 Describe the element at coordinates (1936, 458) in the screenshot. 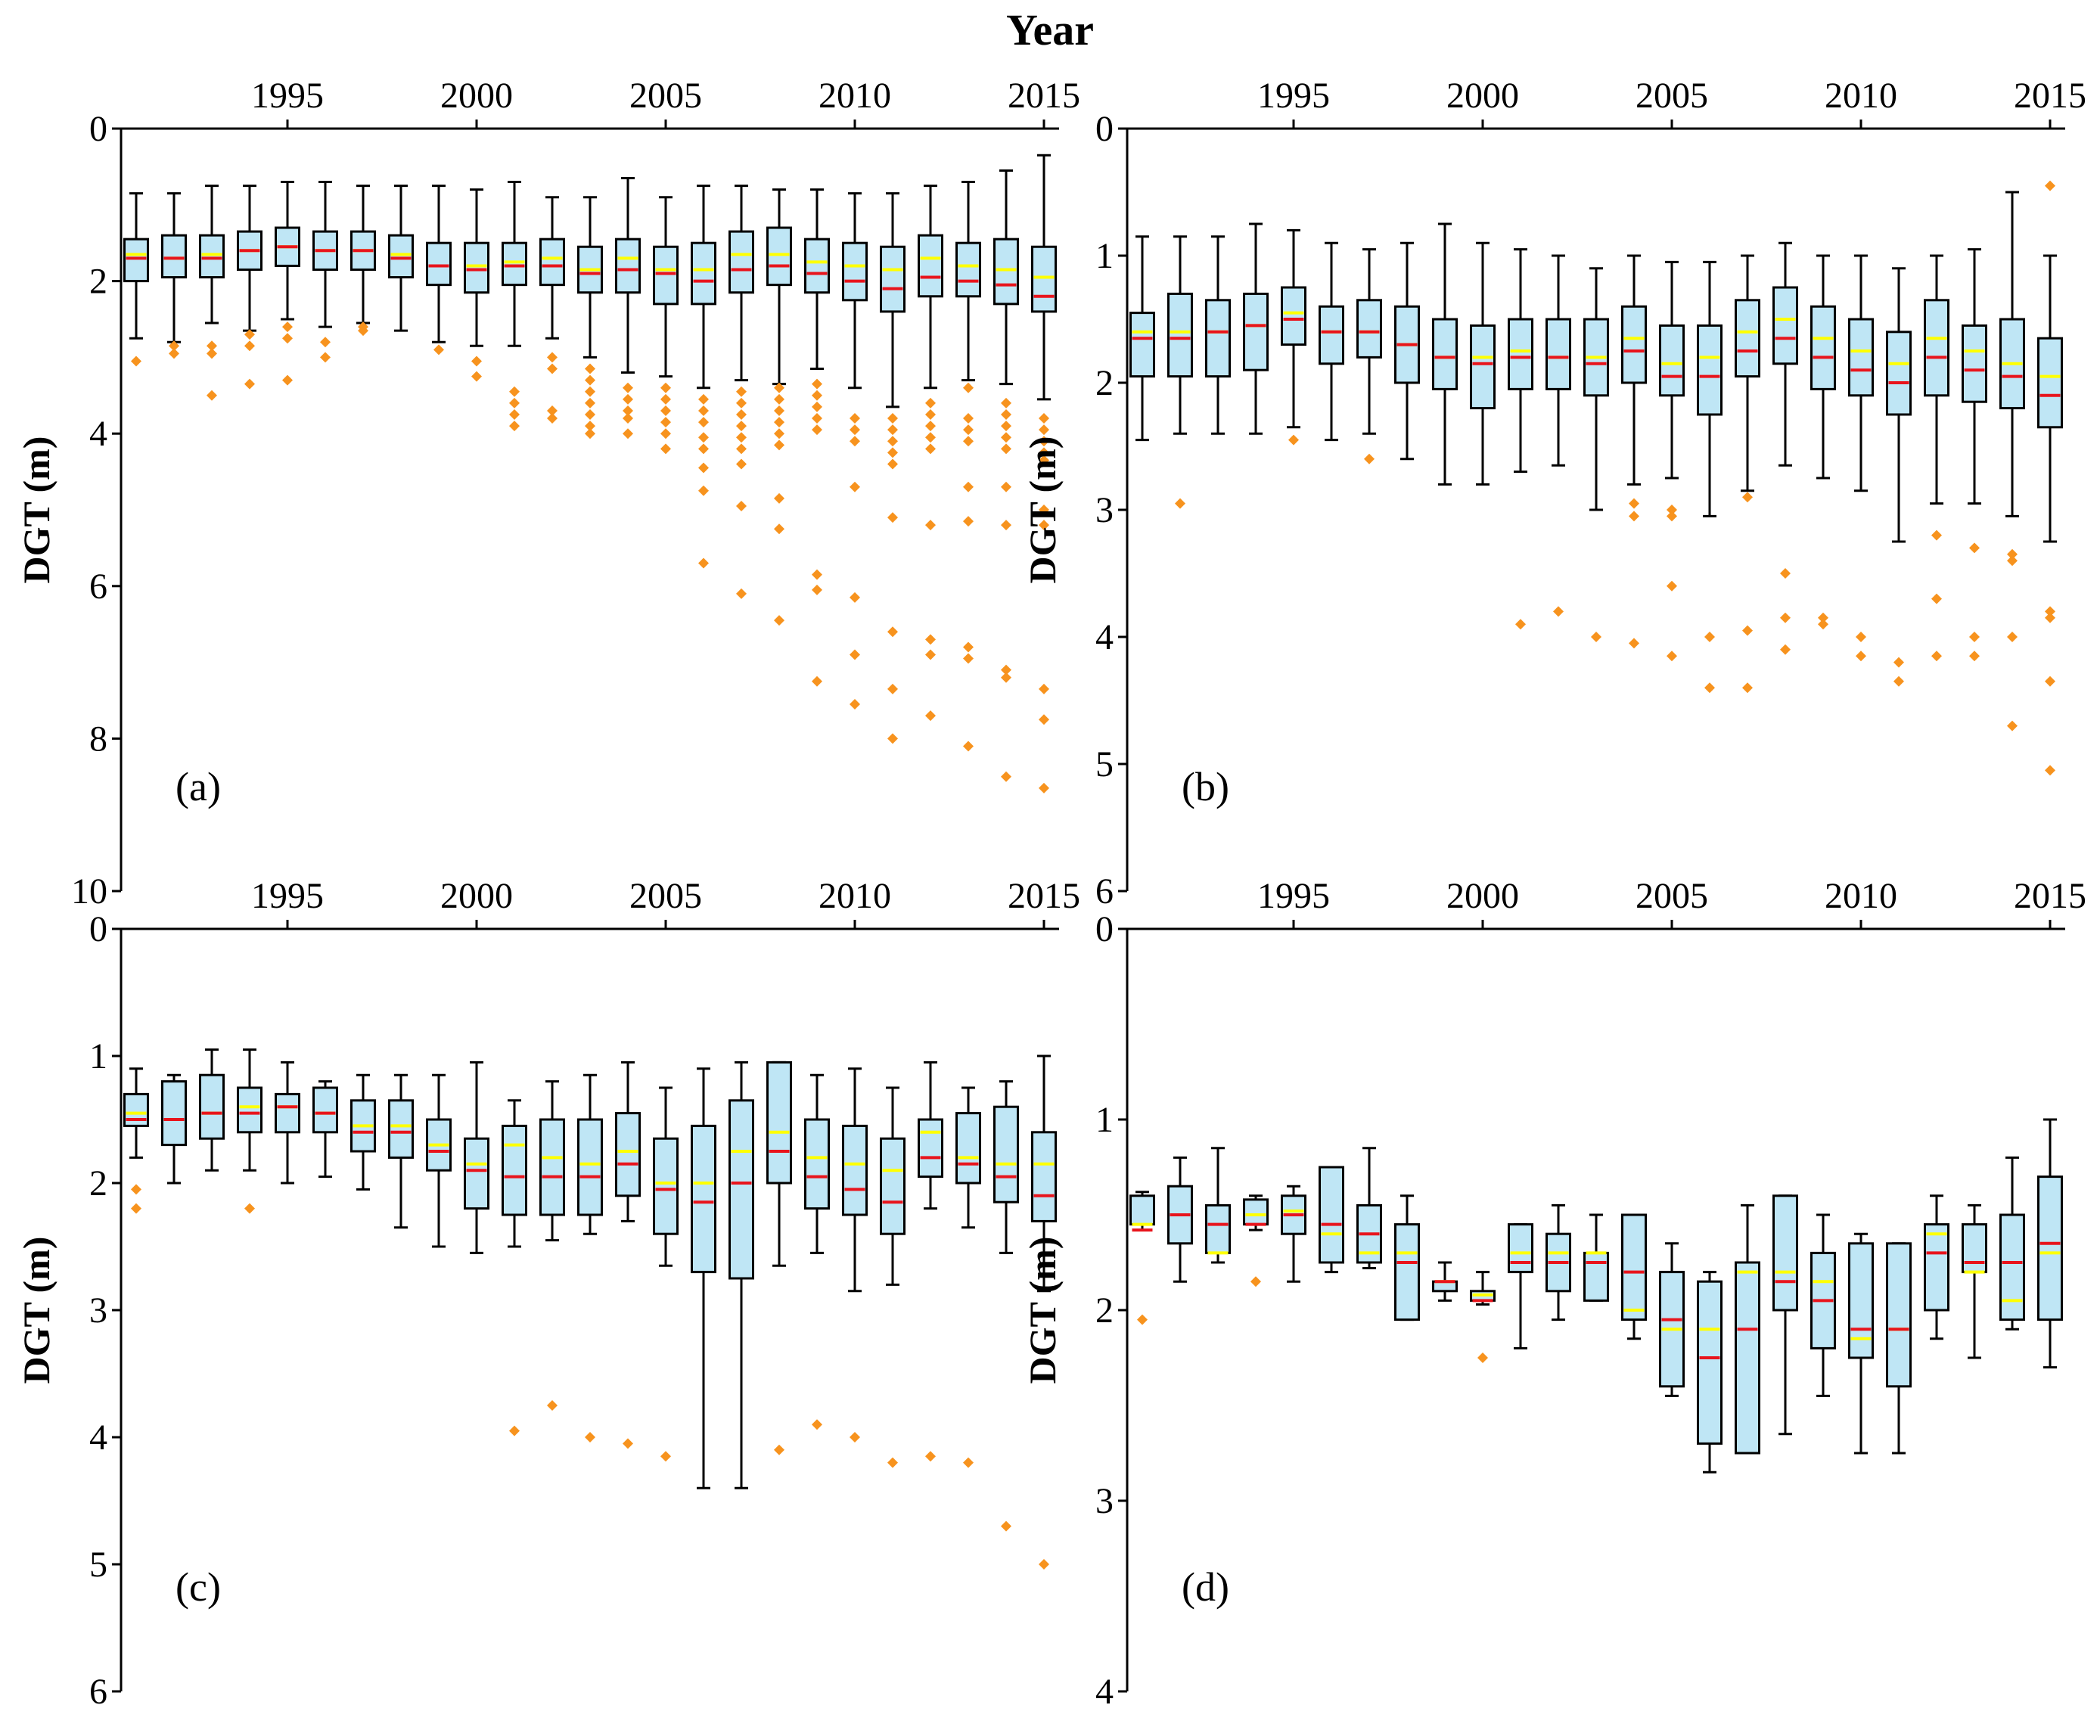

I see `box-2012` at that location.